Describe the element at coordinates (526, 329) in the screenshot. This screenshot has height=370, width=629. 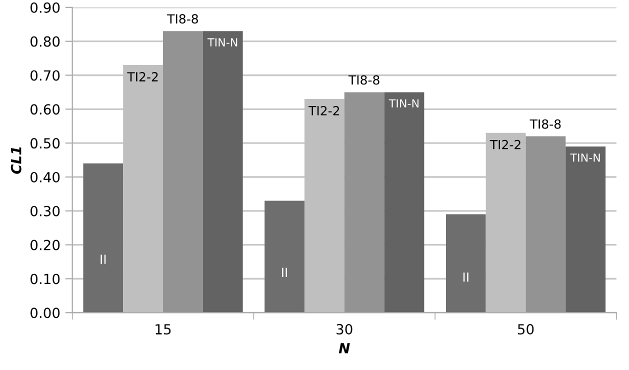
I see `x-tick-label: 50` at that location.